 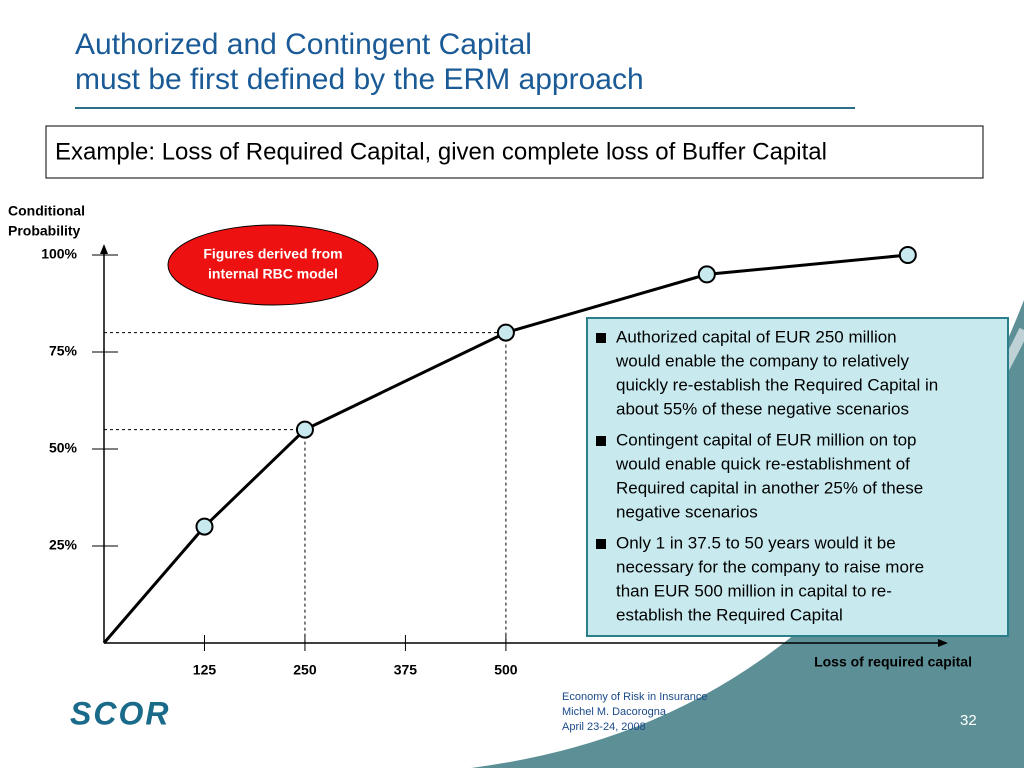 What do you see at coordinates (893, 662) in the screenshot?
I see `x-axis-label: Loss of required capital` at bounding box center [893, 662].